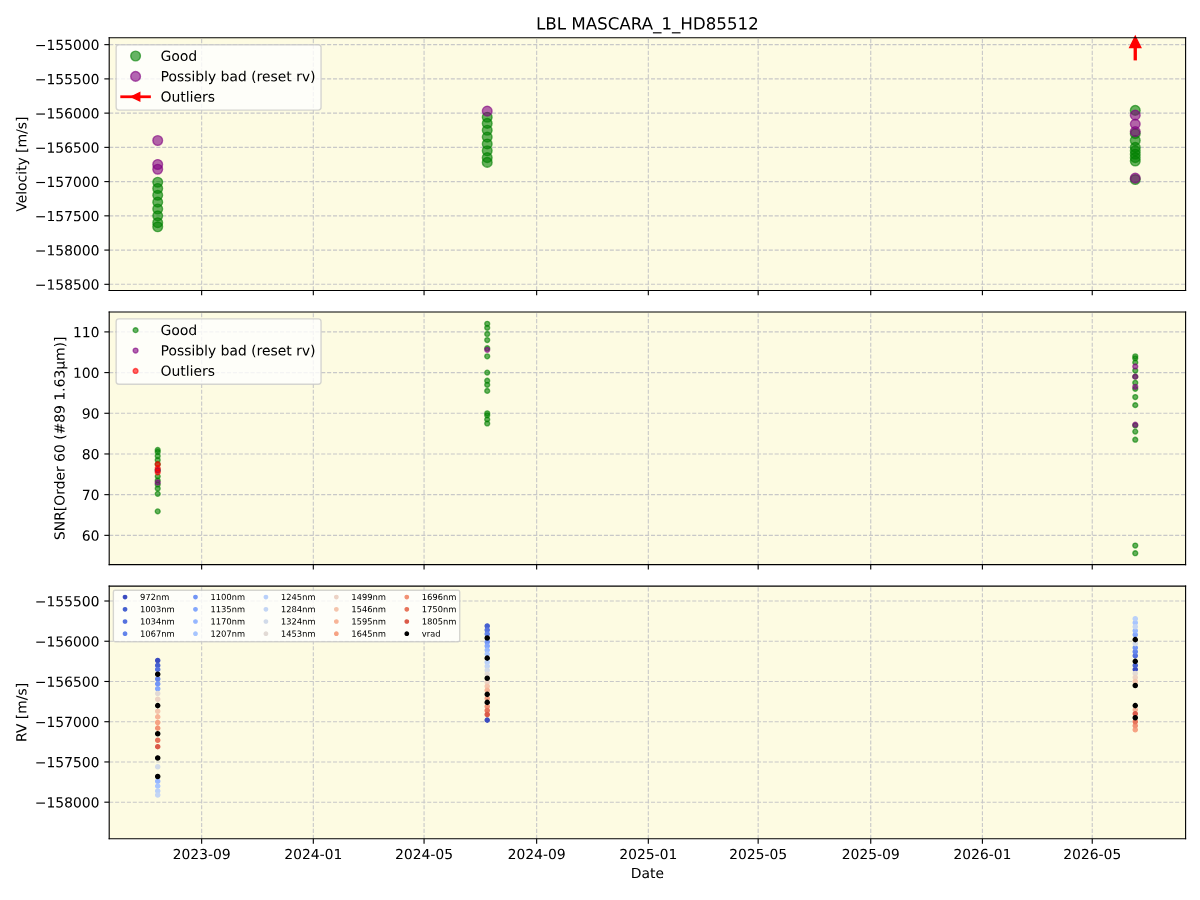 The width and height of the screenshot is (1200, 900). Describe the element at coordinates (313, 854) in the screenshot. I see `x-tick-label: 2024-01` at that location.